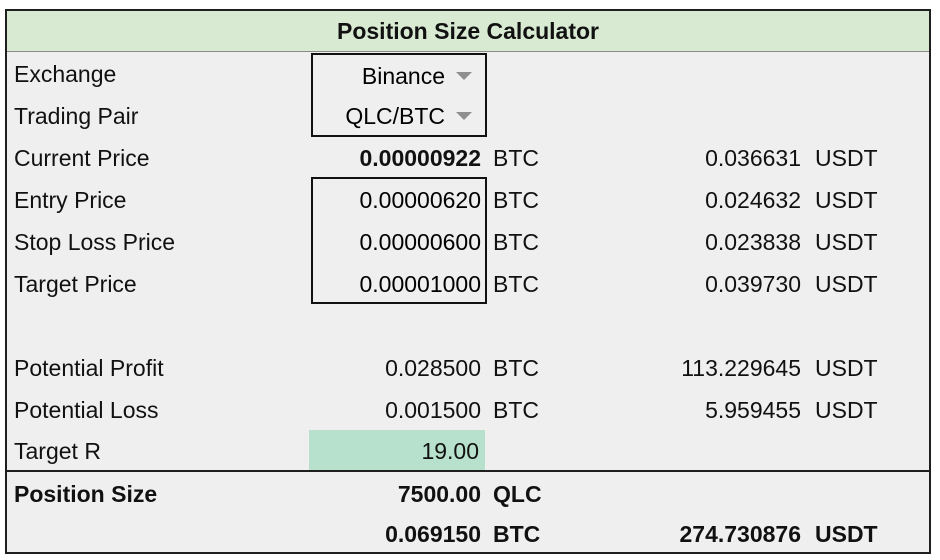 The height and width of the screenshot is (560, 940). Describe the element at coordinates (846, 242) in the screenshot. I see `stop-loss-usdt-unit: USDT` at that location.